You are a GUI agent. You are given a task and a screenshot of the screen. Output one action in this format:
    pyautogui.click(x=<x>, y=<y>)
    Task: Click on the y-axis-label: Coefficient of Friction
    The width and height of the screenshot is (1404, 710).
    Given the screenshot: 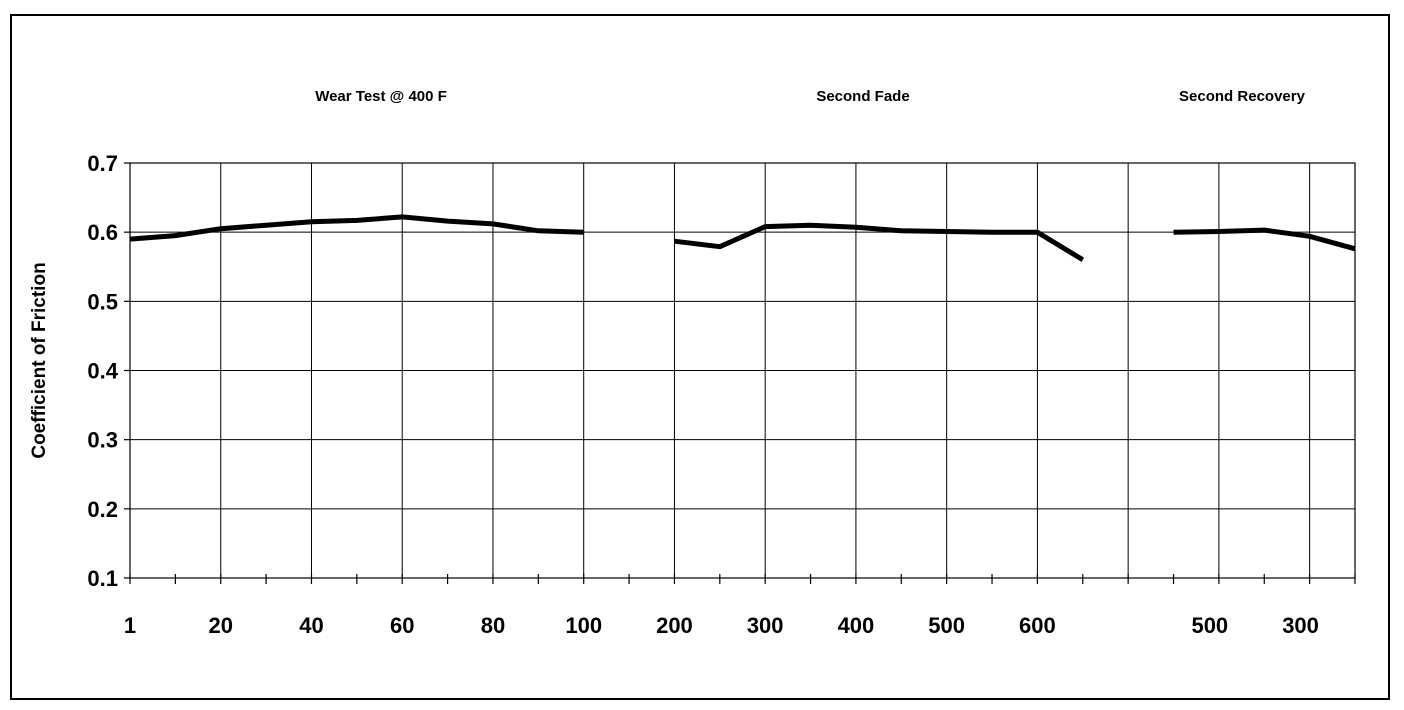 What is the action you would take?
    pyautogui.click(x=39, y=360)
    